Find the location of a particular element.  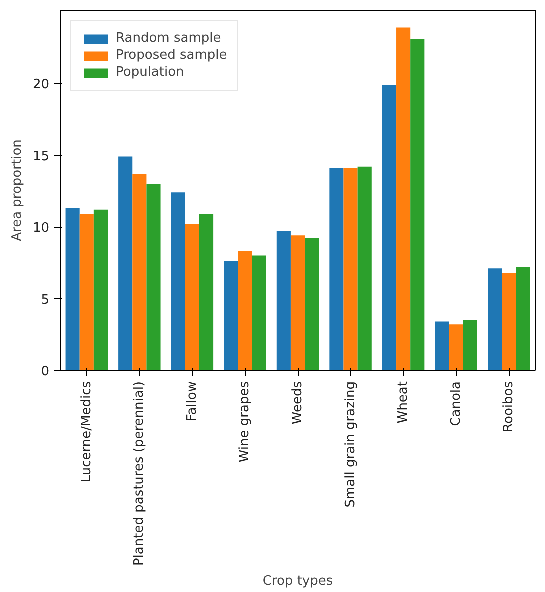

y-tick-label: 20 is located at coordinates (41, 85).